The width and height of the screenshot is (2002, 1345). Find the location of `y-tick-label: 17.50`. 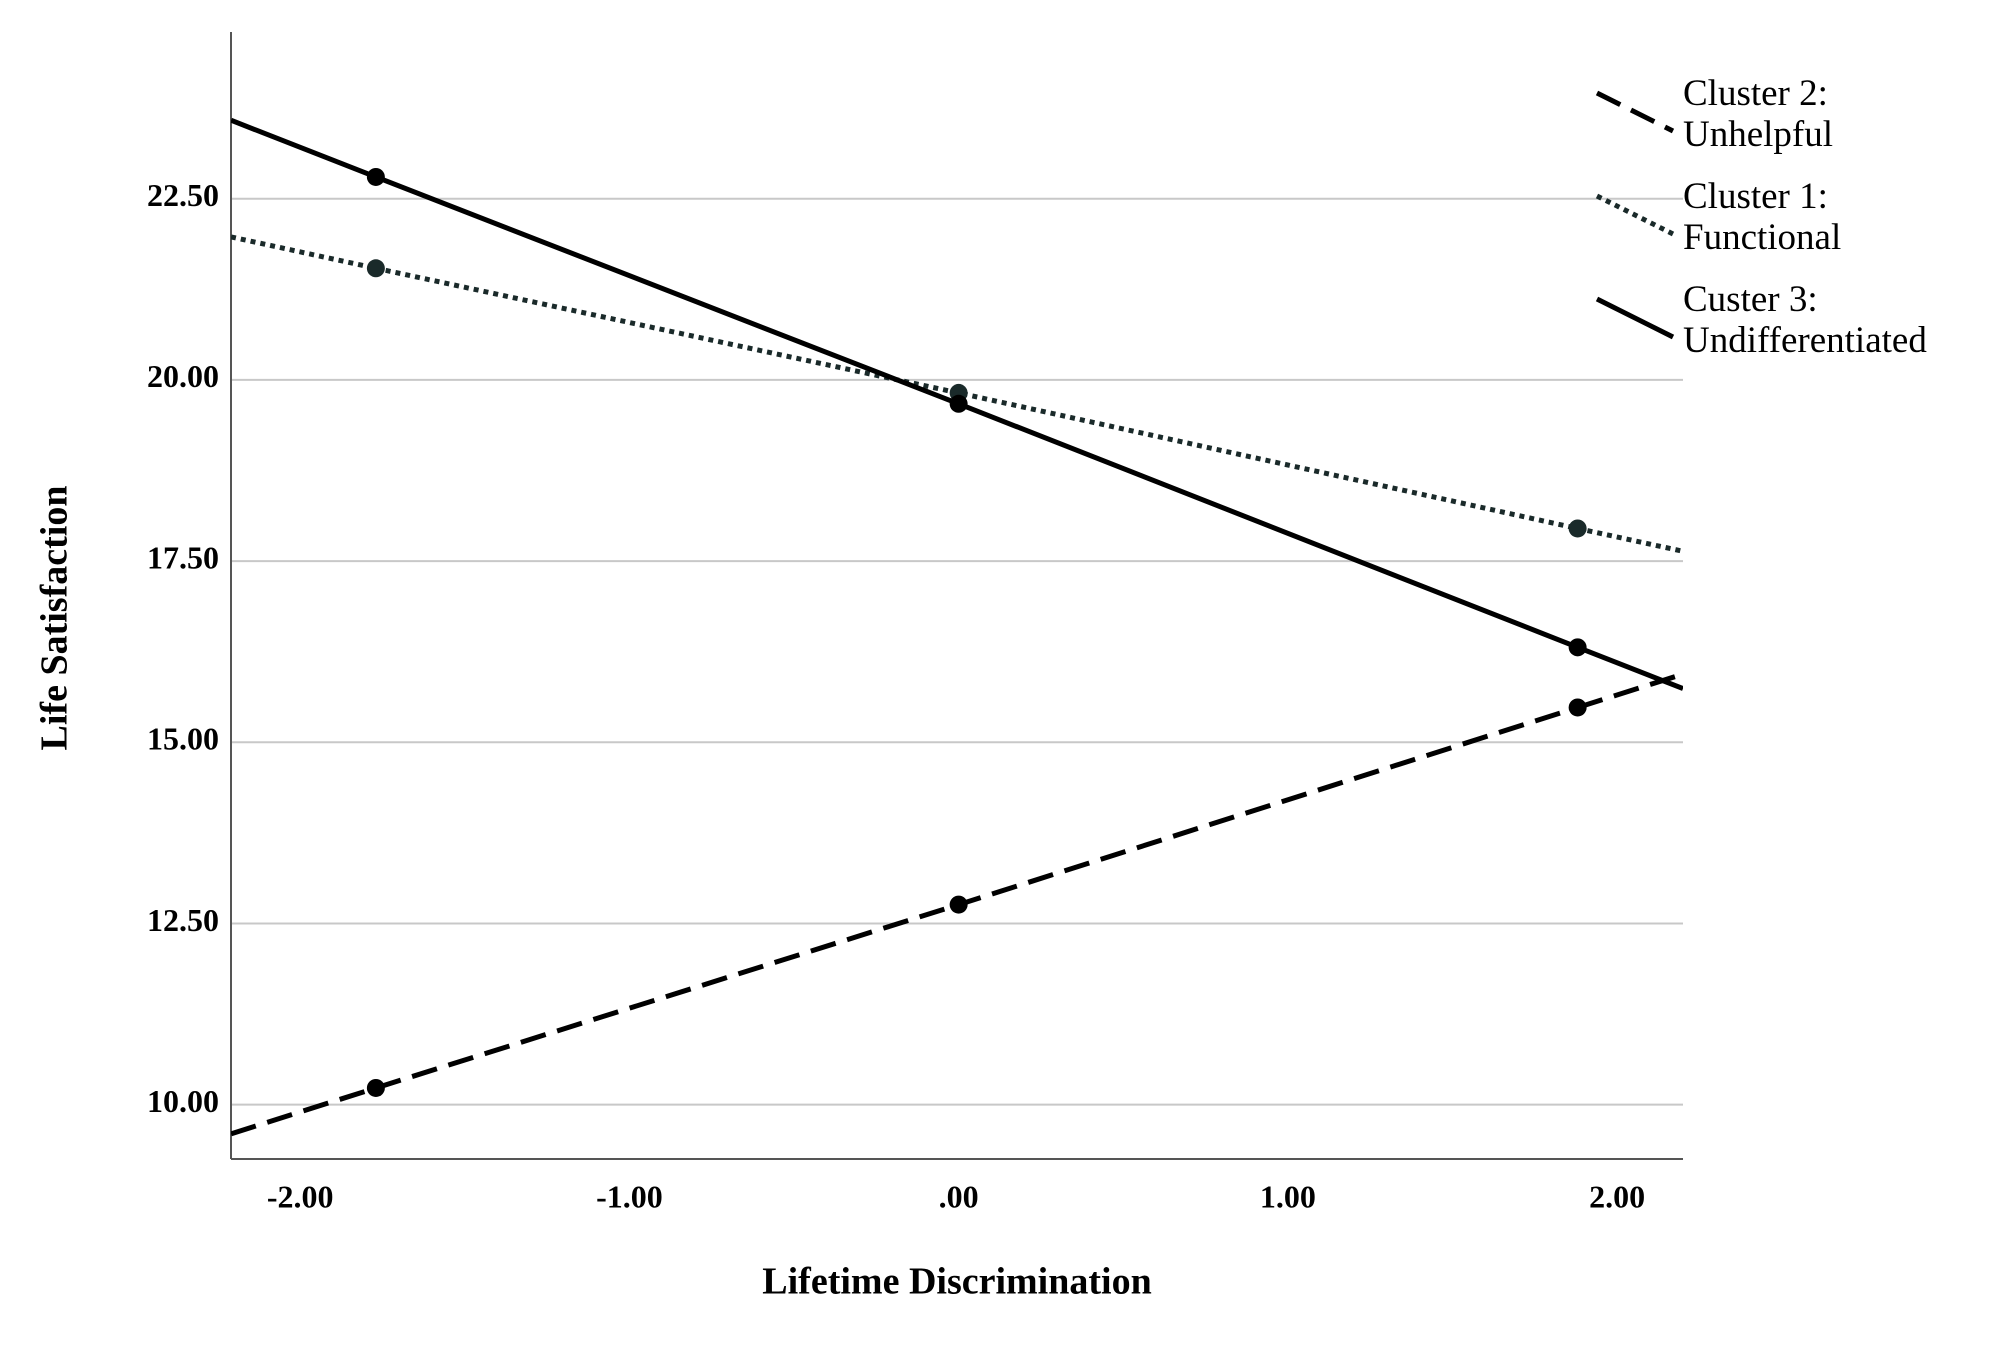

y-tick-label: 17.50 is located at coordinates (183, 557).